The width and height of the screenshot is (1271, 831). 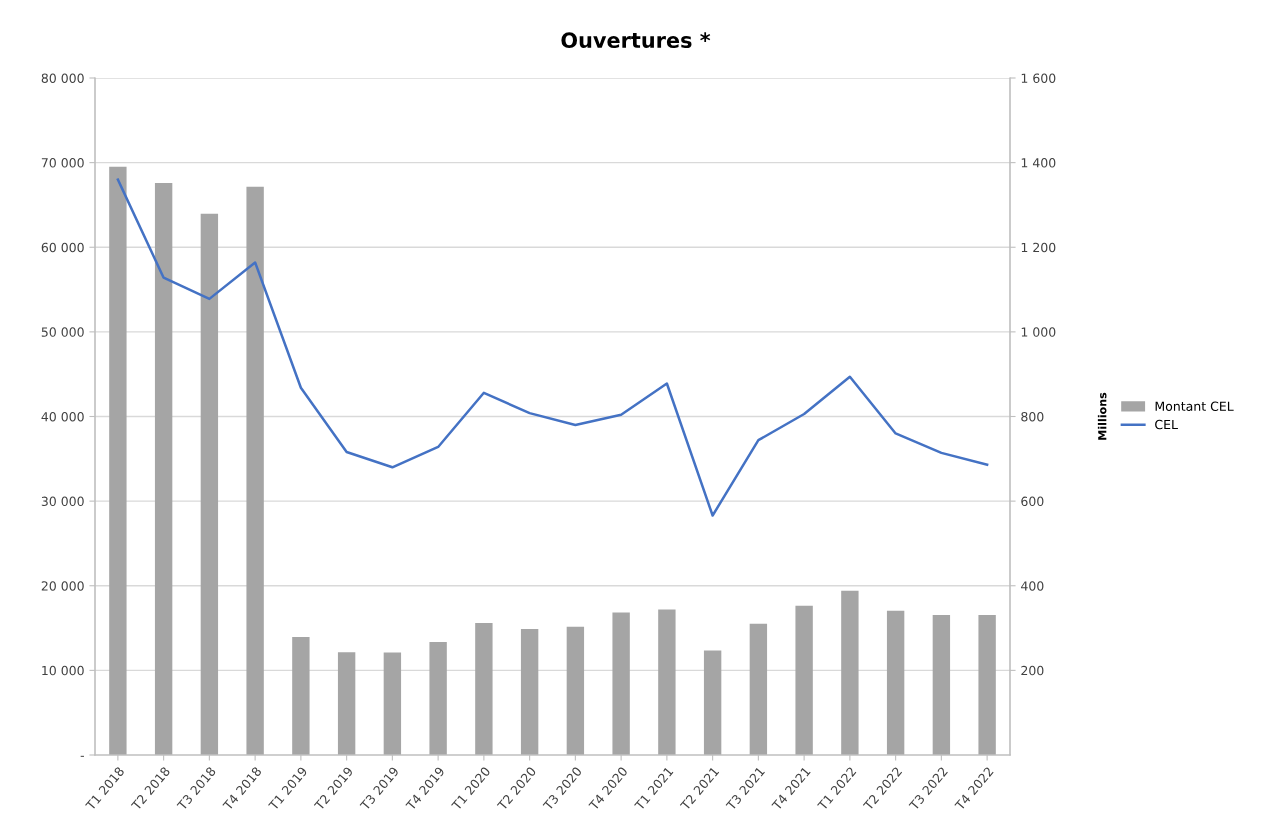 What do you see at coordinates (1166, 424) in the screenshot?
I see `legend-label: CEL` at bounding box center [1166, 424].